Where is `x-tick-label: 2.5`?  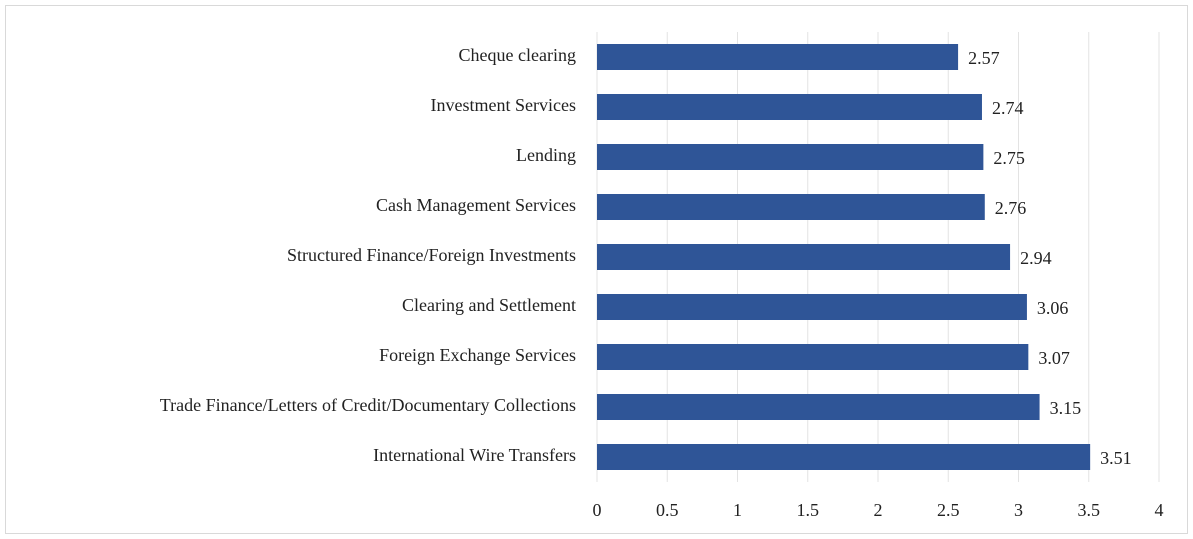 x-tick-label: 2.5 is located at coordinates (948, 510).